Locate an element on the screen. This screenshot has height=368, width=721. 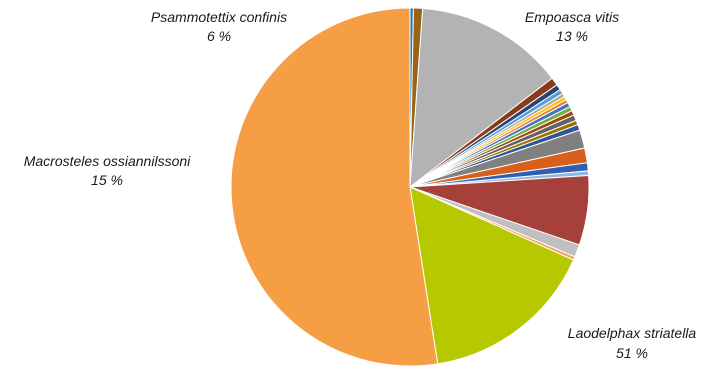
percent-laodelphax-striatella: 51 % is located at coordinates (632, 353).